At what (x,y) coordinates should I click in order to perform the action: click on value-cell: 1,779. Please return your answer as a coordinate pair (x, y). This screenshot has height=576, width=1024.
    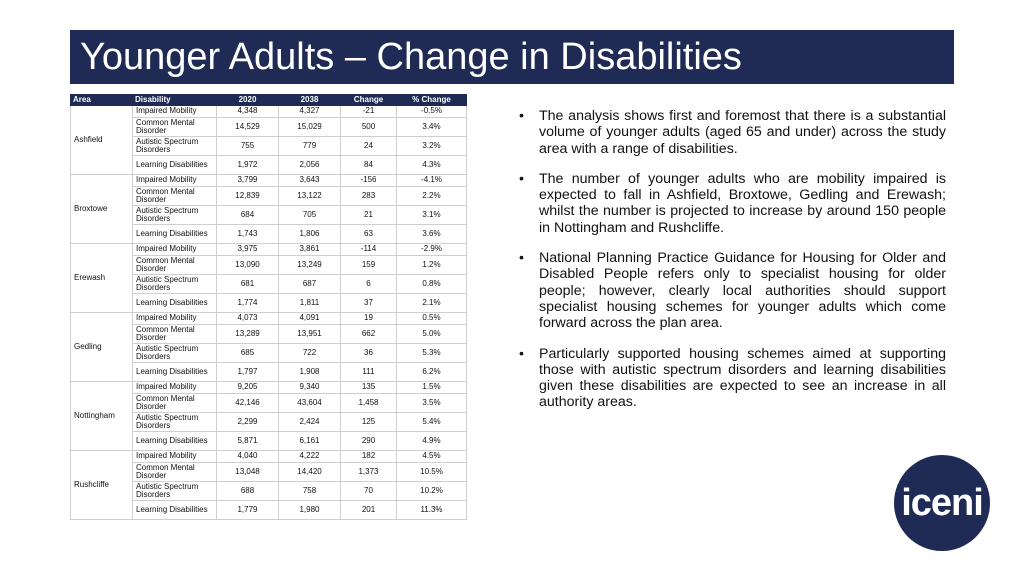
    Looking at the image, I should click on (247, 510).